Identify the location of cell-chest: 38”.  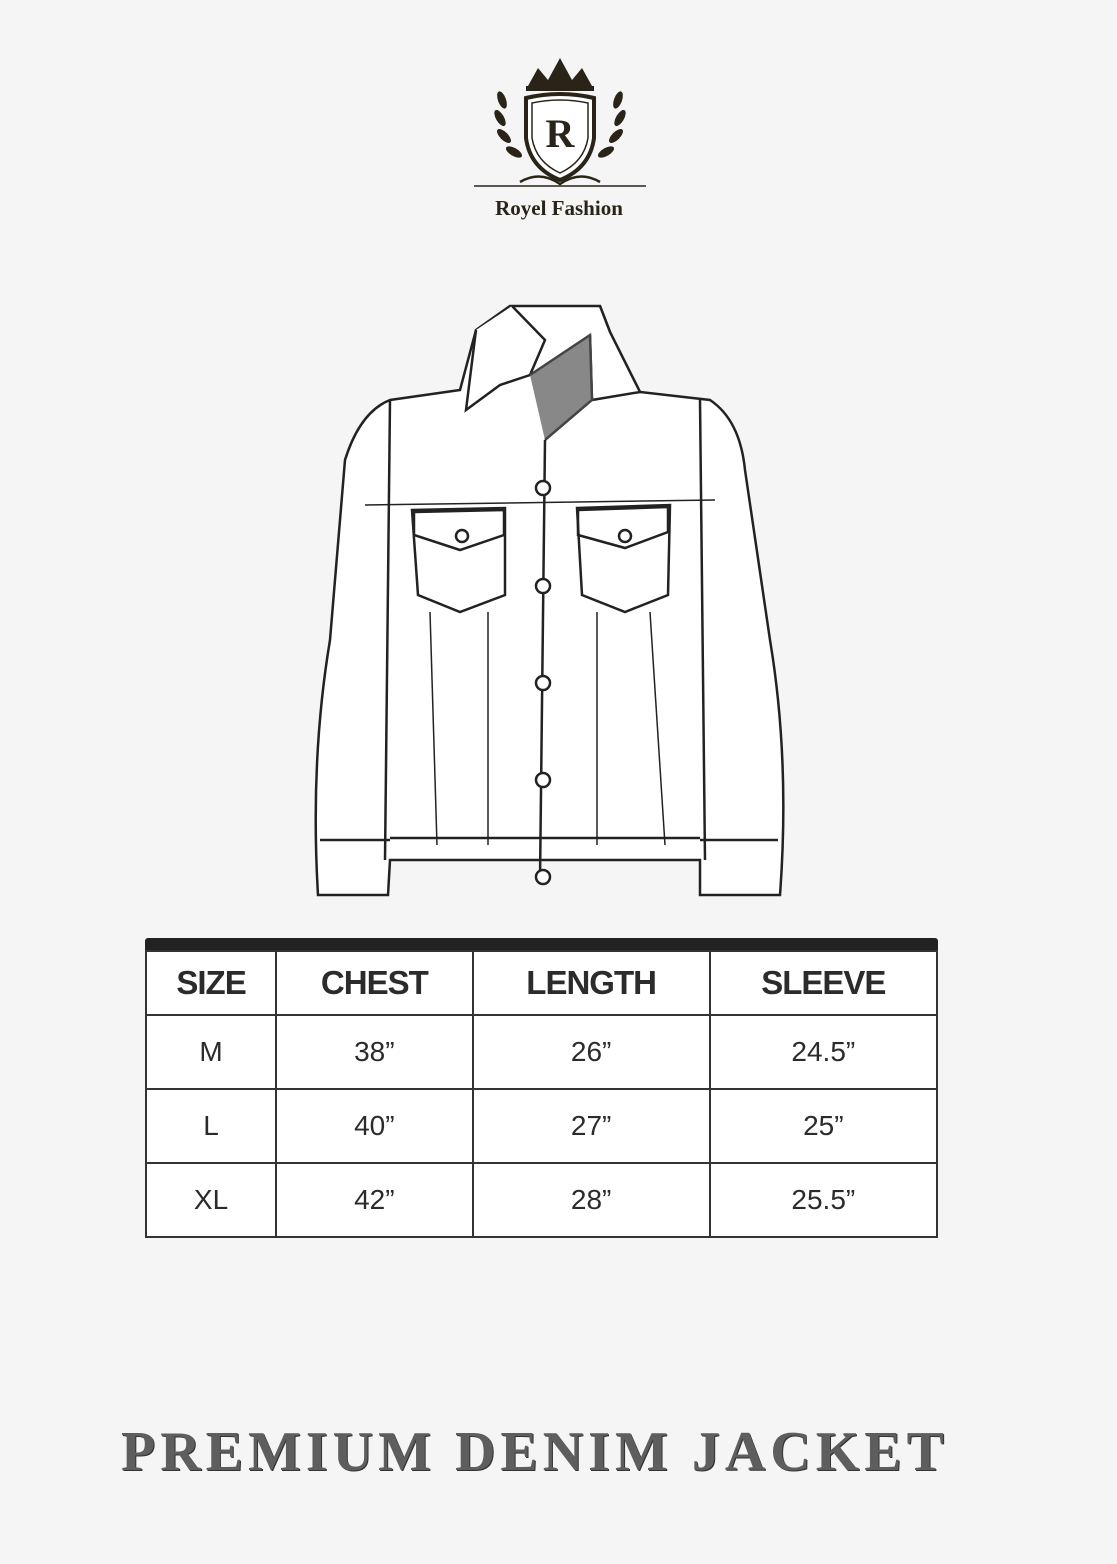
(374, 1052).